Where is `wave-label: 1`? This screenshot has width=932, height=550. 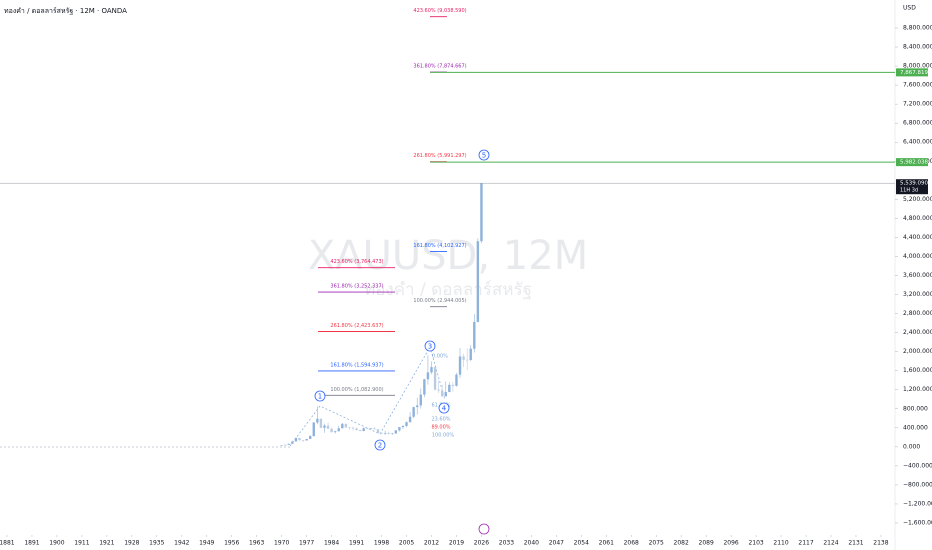 wave-label: 1 is located at coordinates (320, 397).